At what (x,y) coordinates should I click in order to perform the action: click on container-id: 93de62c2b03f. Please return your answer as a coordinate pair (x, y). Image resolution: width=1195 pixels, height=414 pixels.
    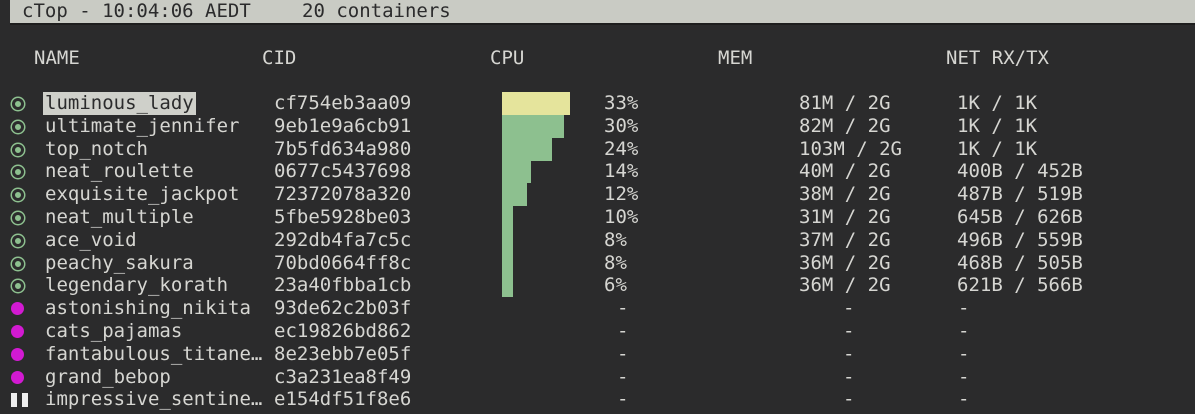
    Looking at the image, I should click on (343, 308).